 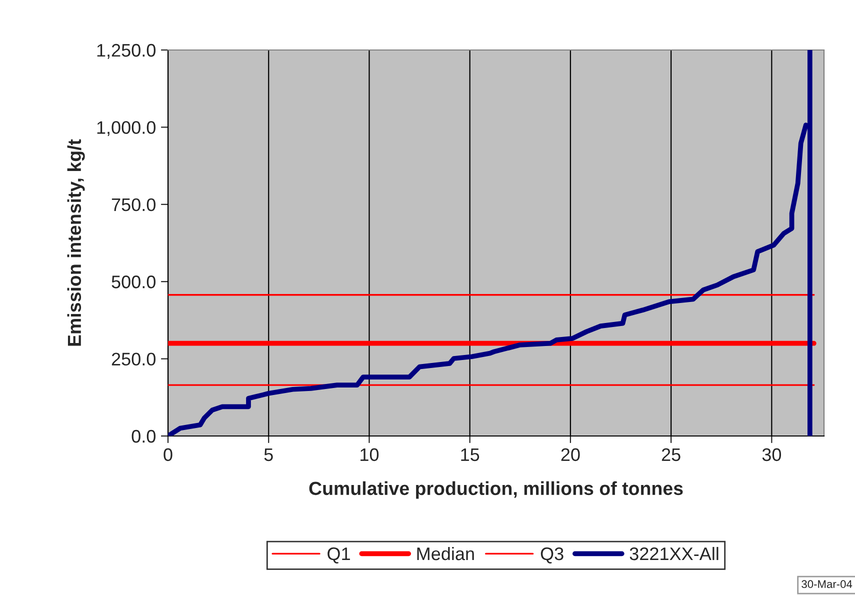 I want to click on x-tick-label: 10, so click(x=369, y=455).